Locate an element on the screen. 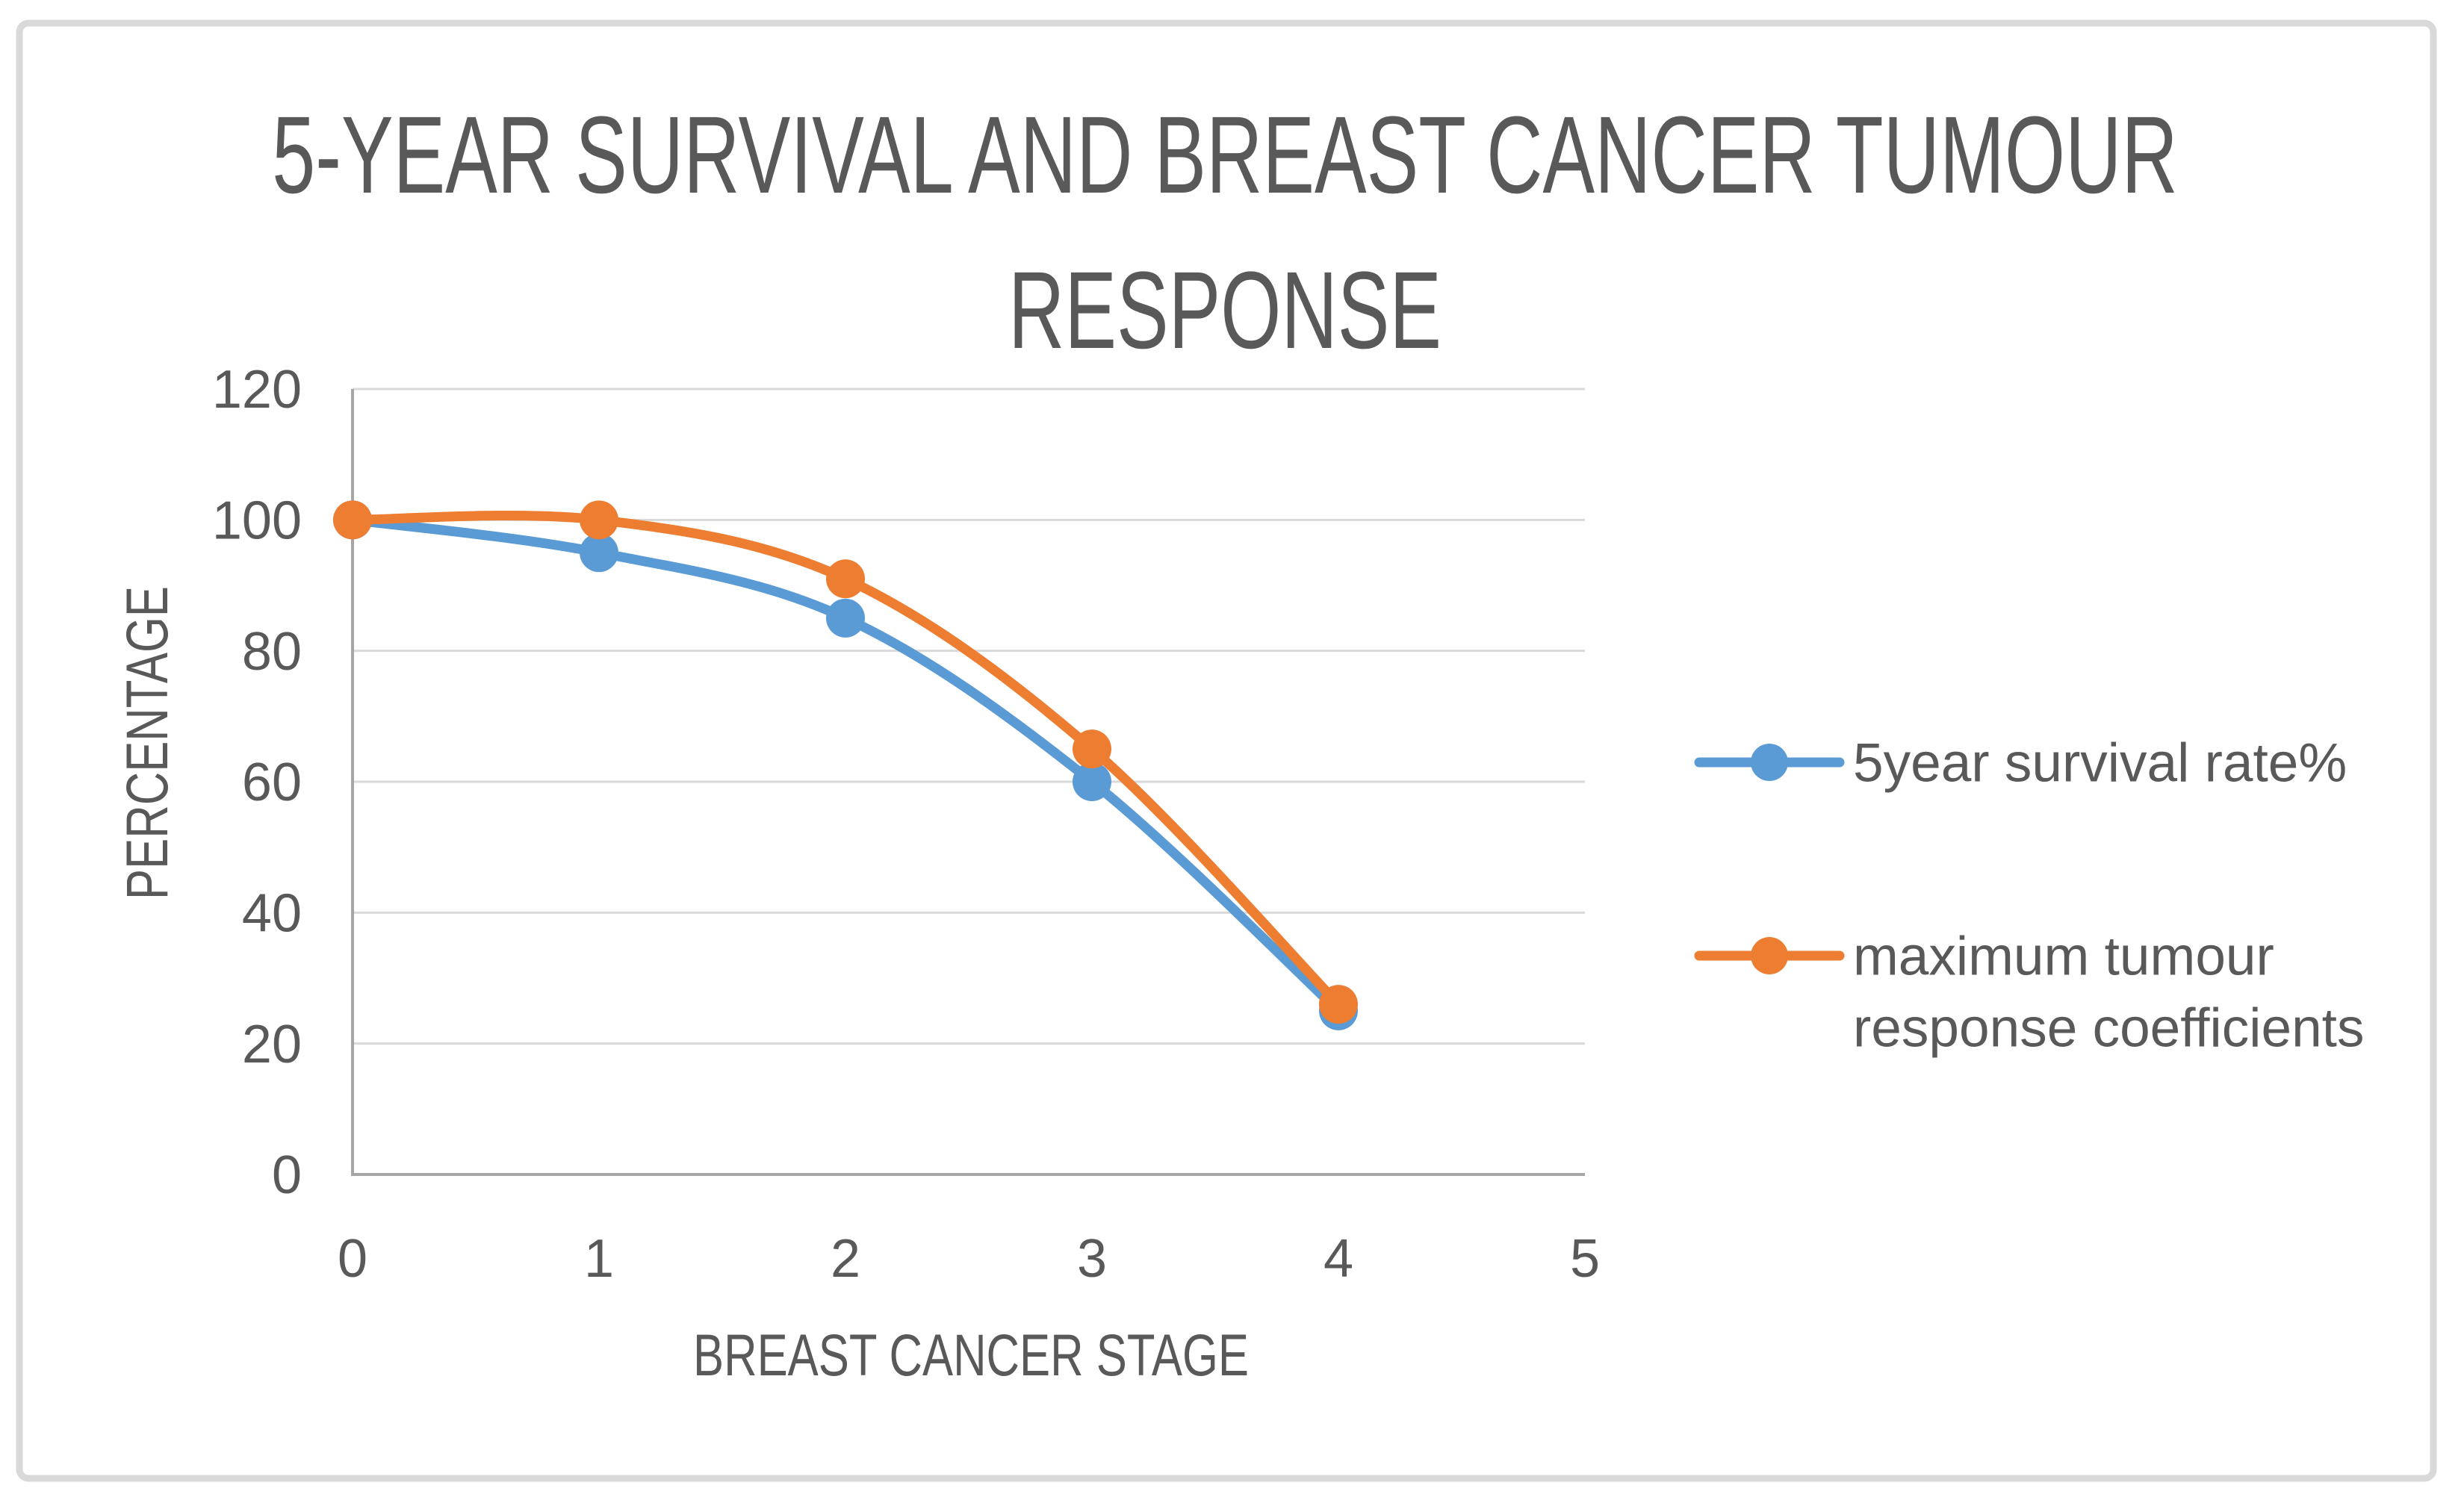  x-axis-title-text: BREAST CANCER STAGE is located at coordinates (971, 1356).